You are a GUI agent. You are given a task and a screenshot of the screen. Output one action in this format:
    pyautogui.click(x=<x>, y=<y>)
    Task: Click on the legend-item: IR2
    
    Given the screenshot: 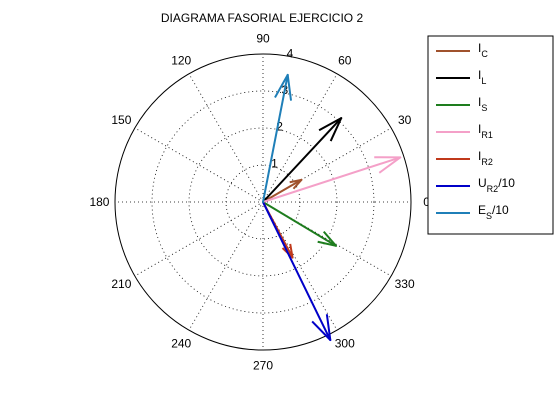 What is the action you would take?
    pyautogui.click(x=464, y=158)
    